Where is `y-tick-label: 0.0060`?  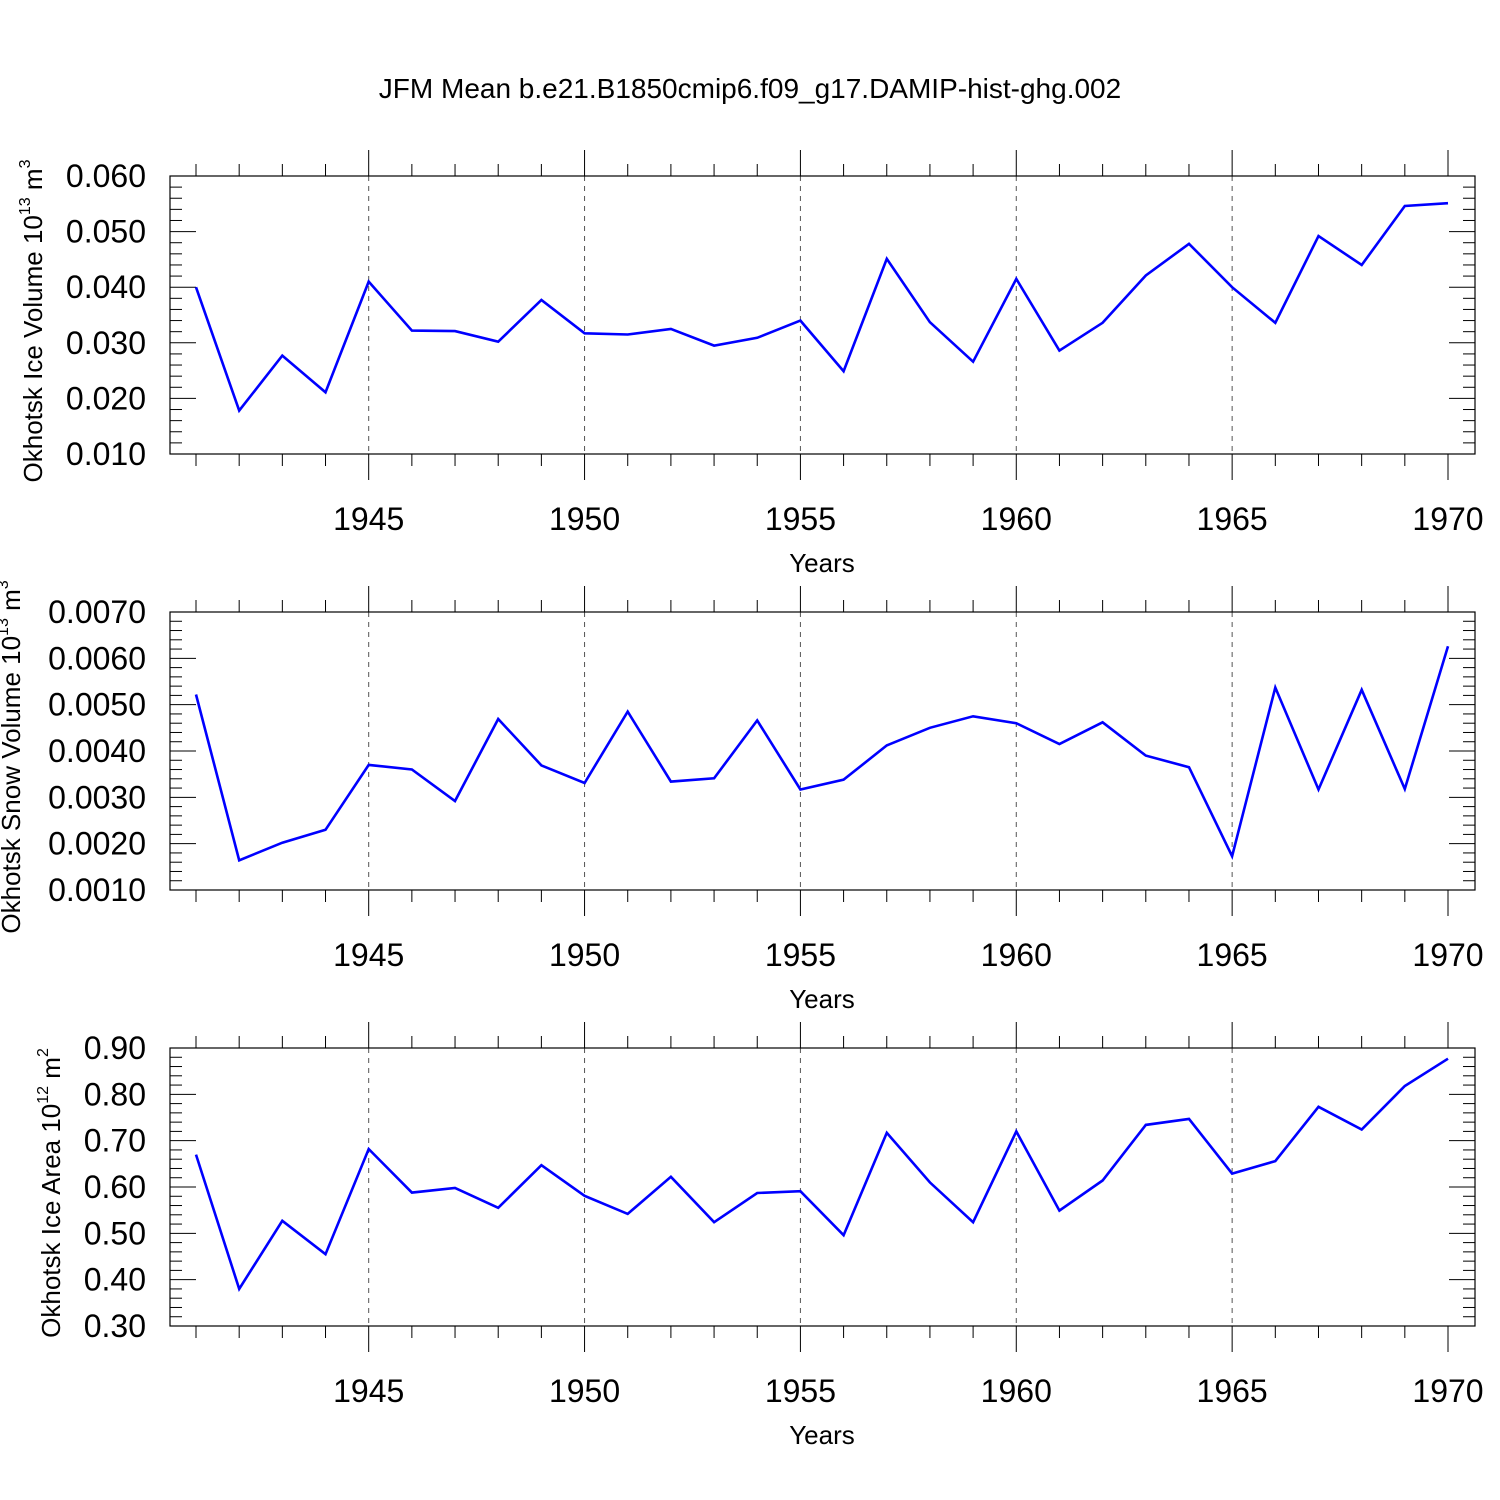 y-tick-label: 0.0060 is located at coordinates (97, 658).